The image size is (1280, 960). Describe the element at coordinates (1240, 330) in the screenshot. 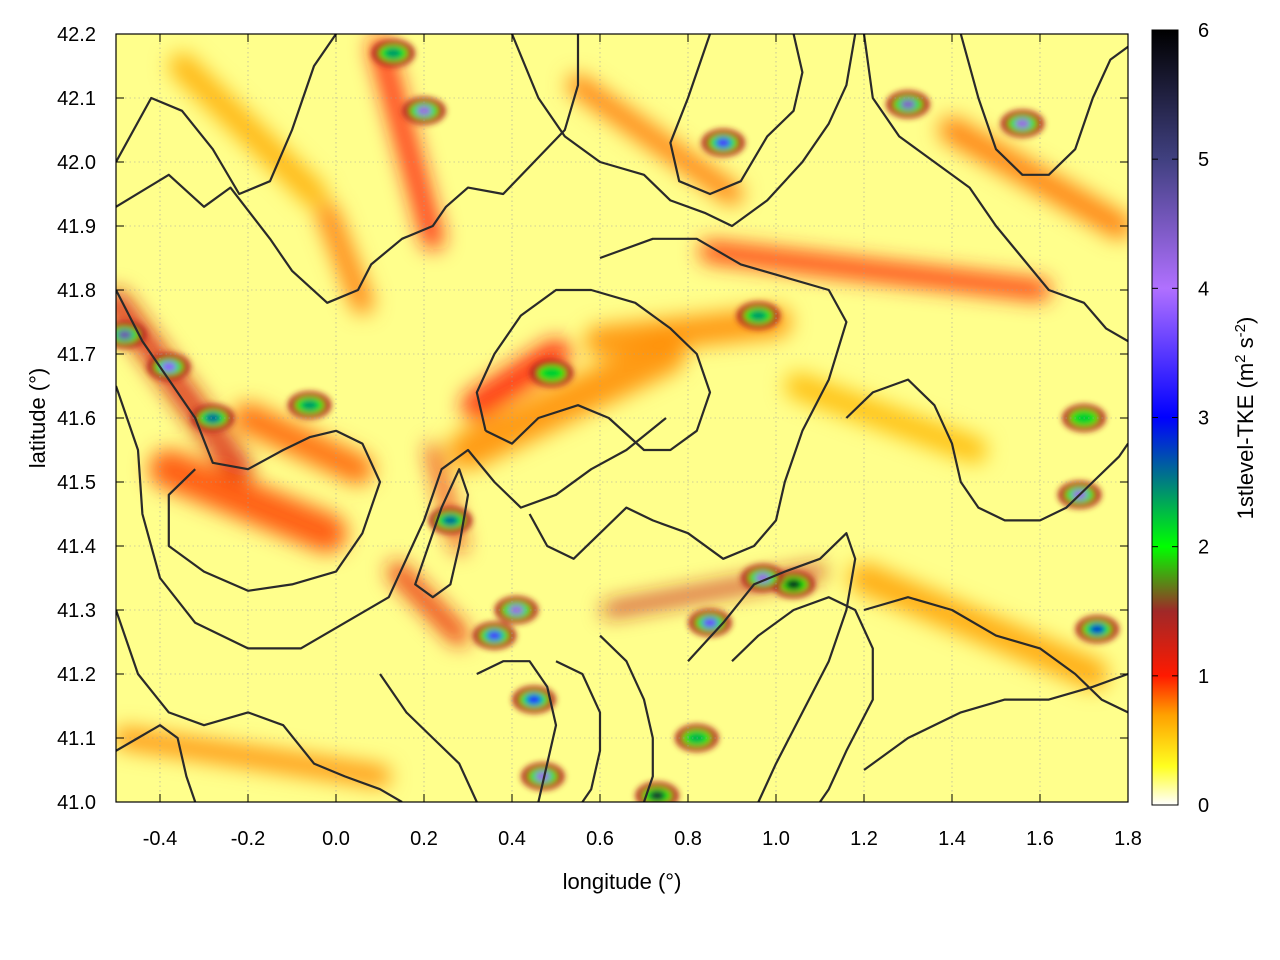

I see `colorbar-title-sup2: -2` at that location.